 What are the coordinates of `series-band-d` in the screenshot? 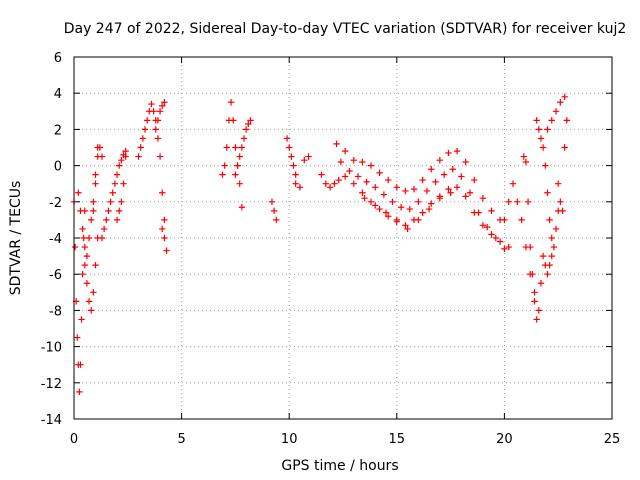 It's located at (407, 211).